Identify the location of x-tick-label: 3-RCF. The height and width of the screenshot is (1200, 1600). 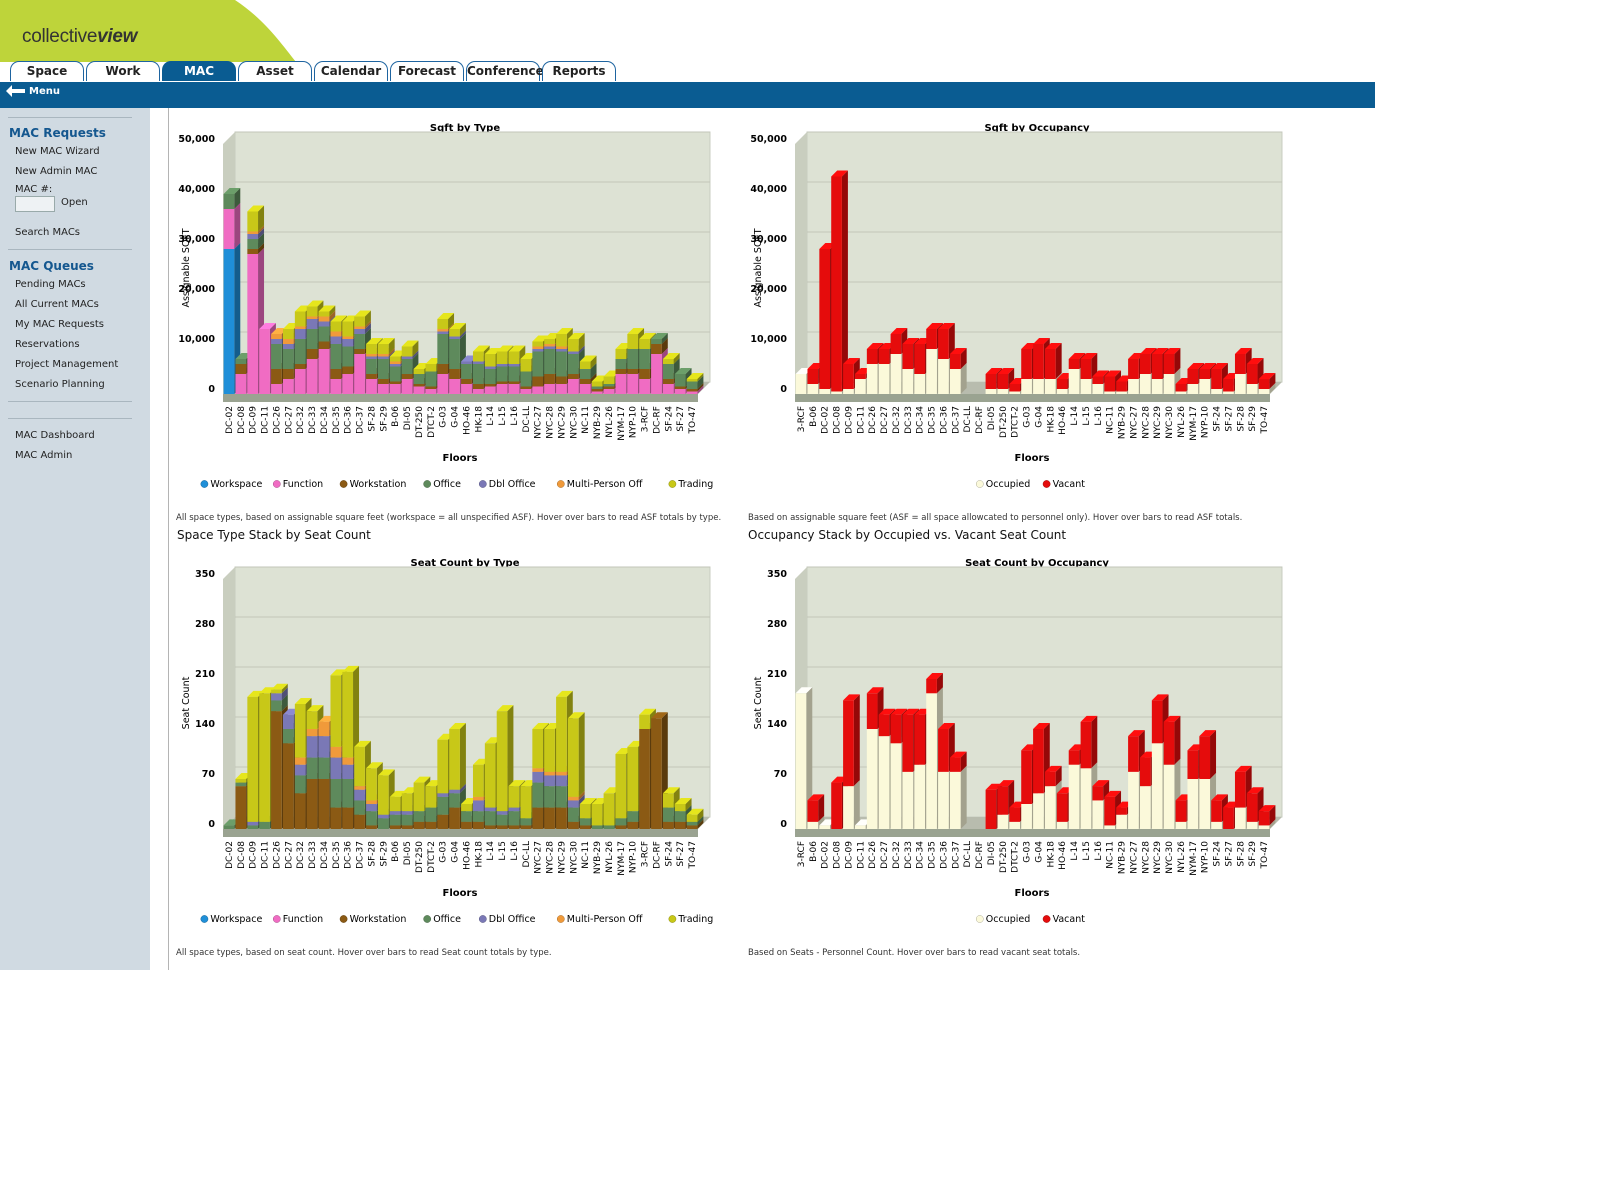
(646, 419).